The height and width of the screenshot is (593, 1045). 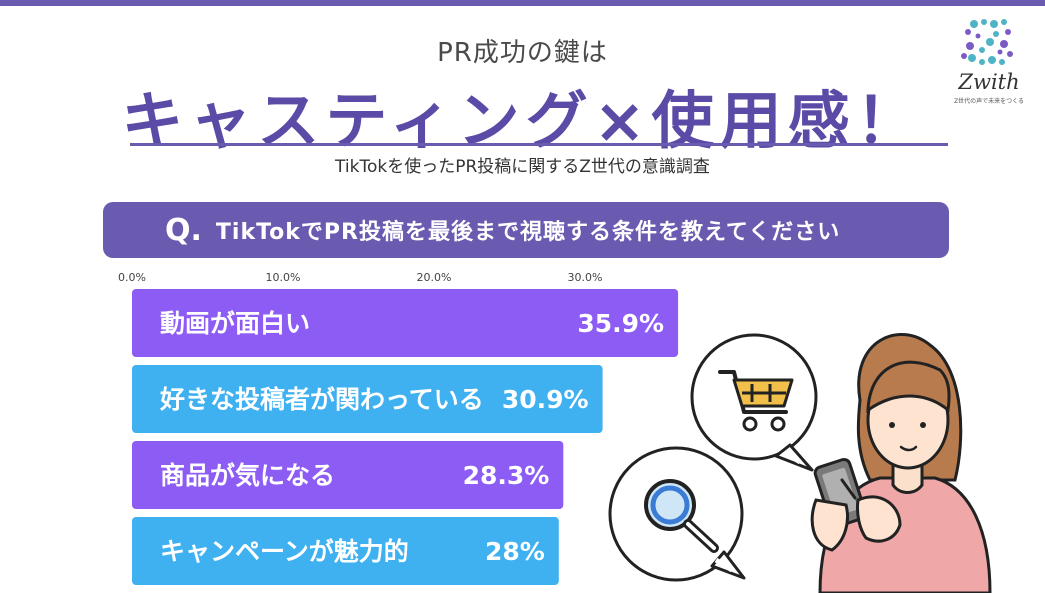 I want to click on search-speech-bubble, so click(x=677, y=514).